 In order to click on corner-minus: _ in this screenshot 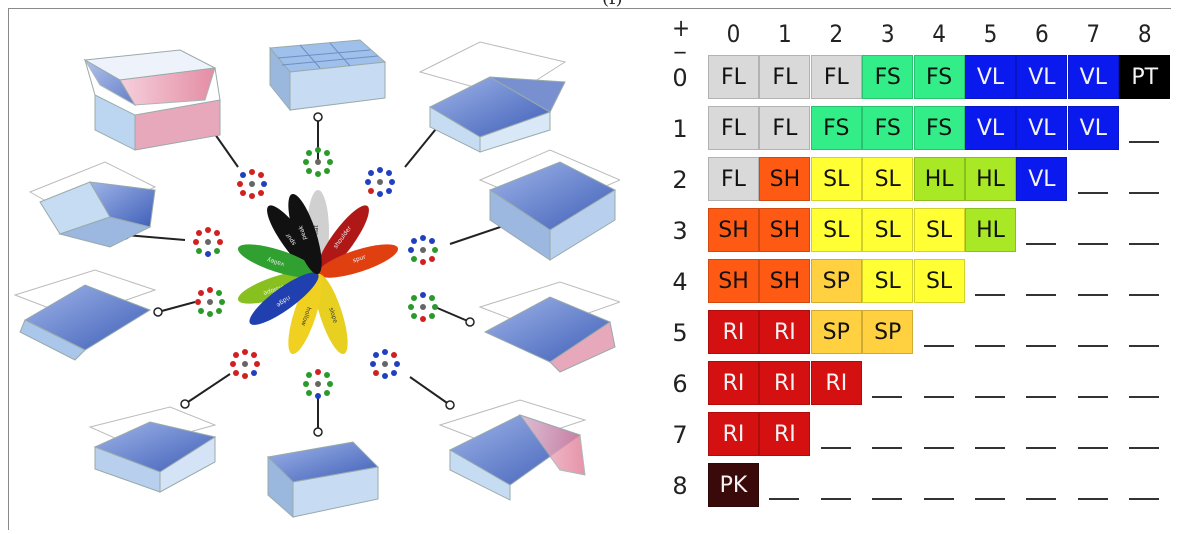, I will do `click(680, 40)`.